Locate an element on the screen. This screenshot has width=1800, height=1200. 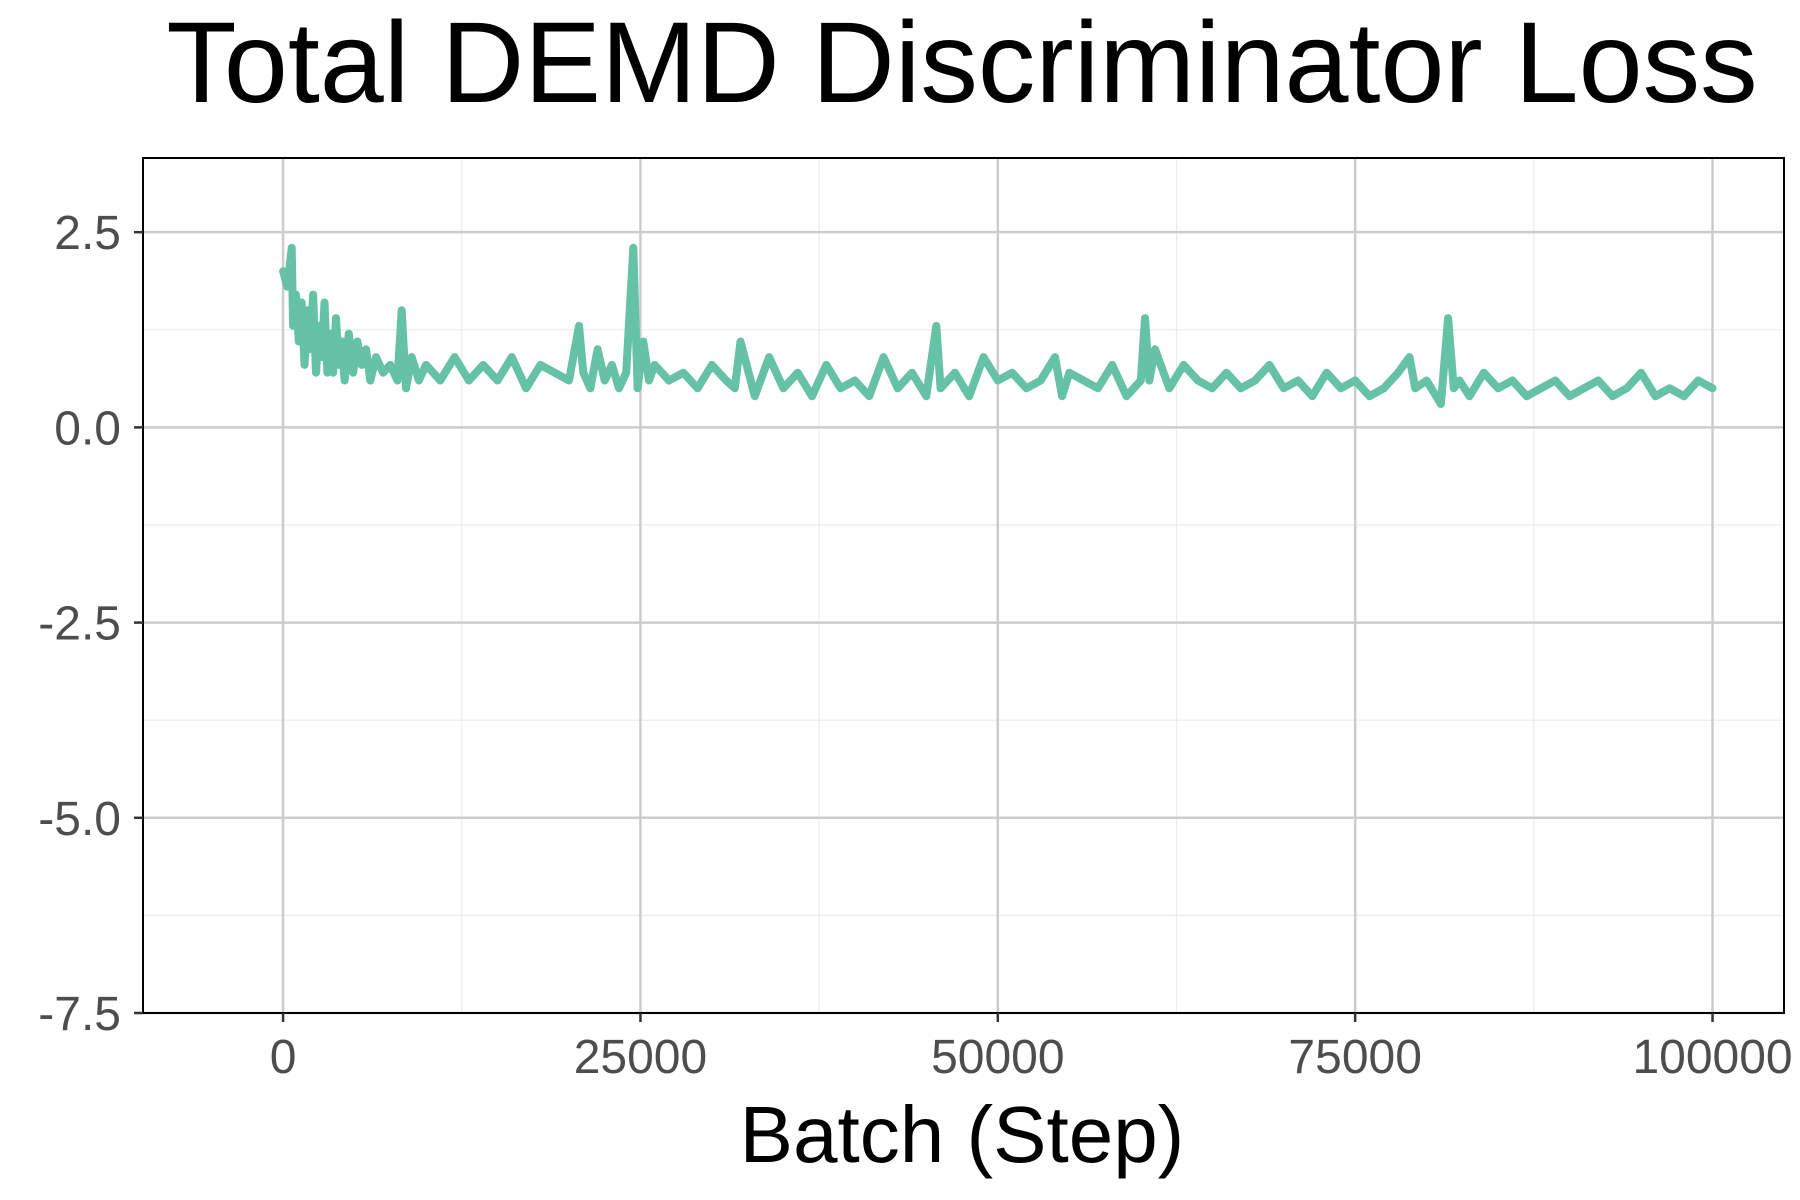
y-tick-label: -5.0 is located at coordinates (79, 819).